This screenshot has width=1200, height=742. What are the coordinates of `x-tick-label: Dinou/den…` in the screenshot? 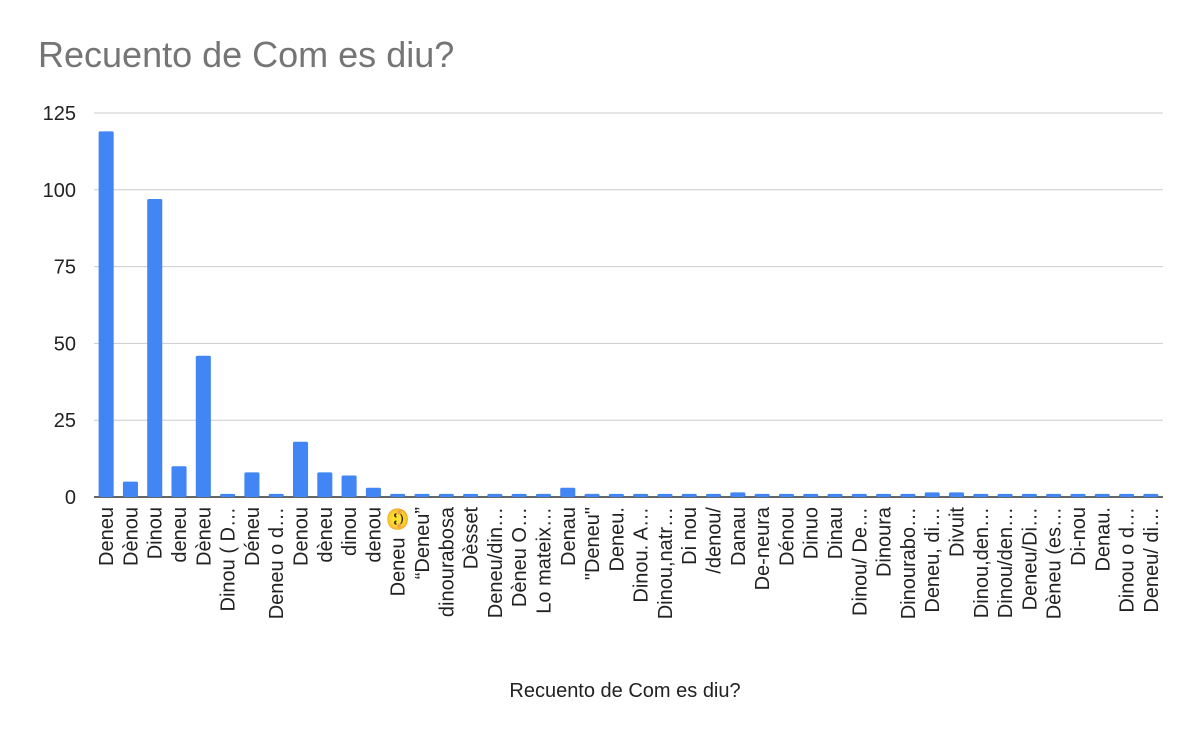 It's located at (1006, 562).